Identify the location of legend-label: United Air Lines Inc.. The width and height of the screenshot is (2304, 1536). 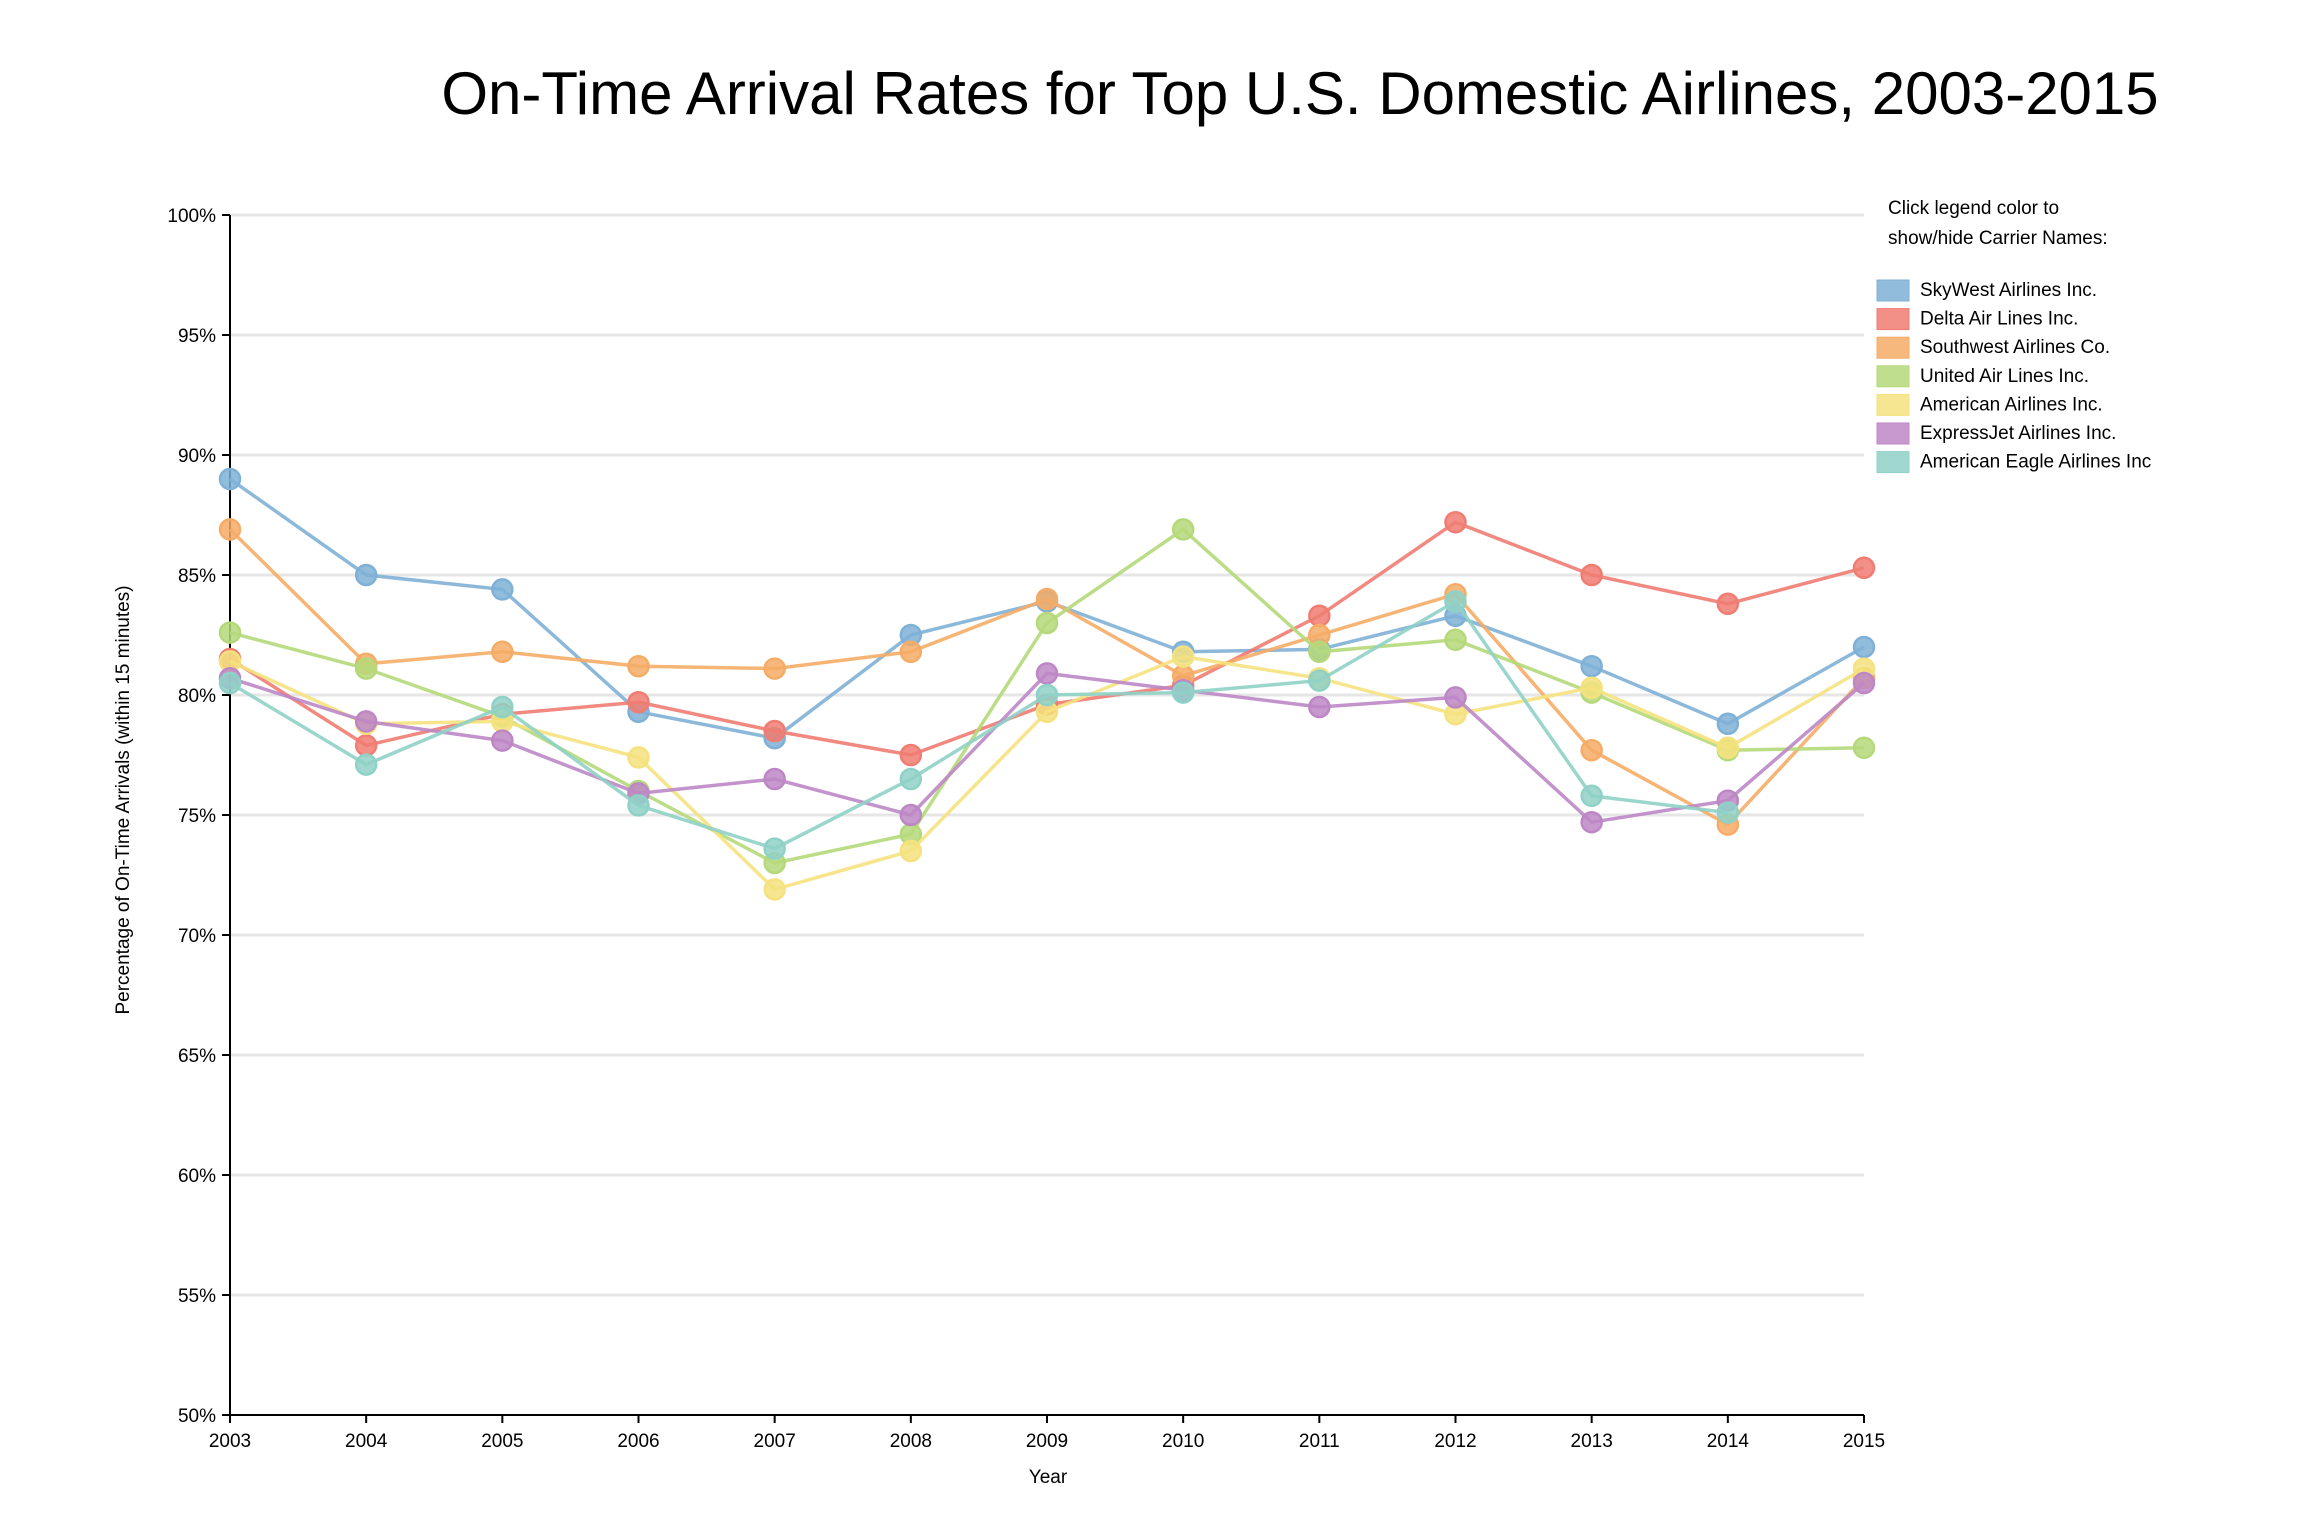
(2004, 376).